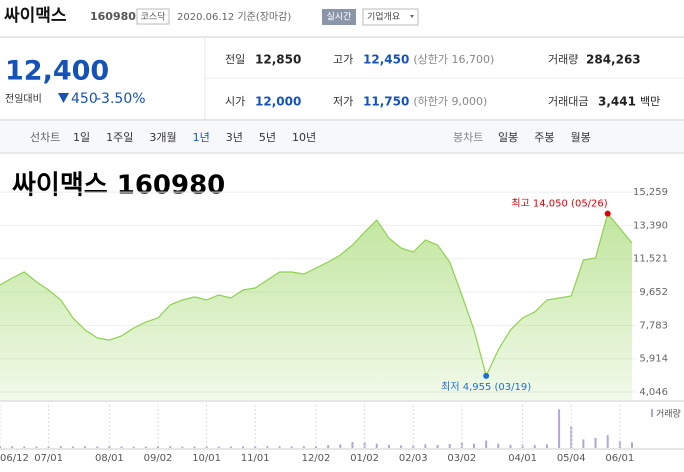  Describe the element at coordinates (652, 413) in the screenshot. I see `legend-swatch` at that location.